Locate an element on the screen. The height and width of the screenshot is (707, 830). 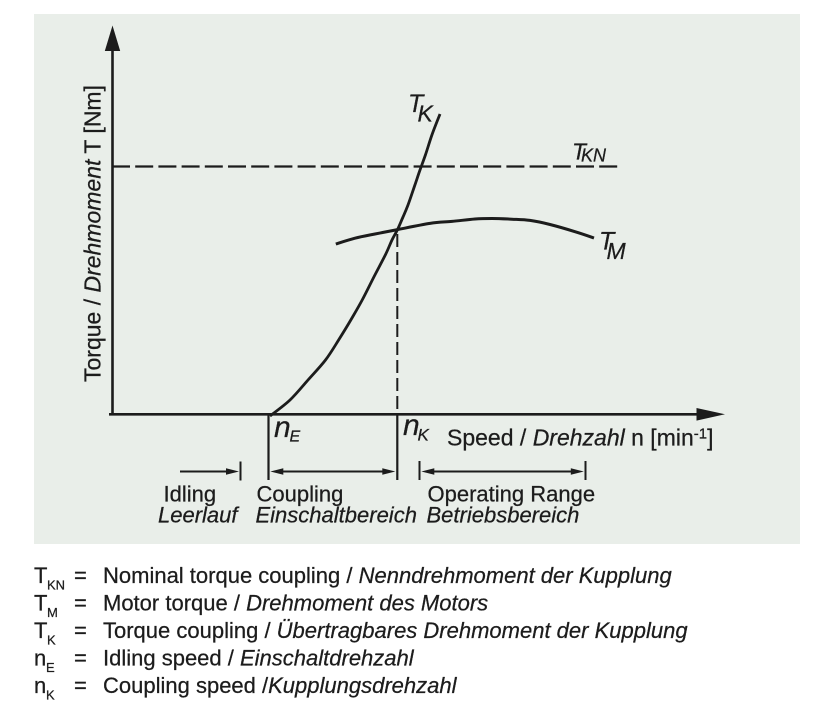
svg-text:Coupling speed /Kupplungsdrehz: Coupling speed /Kupplungsdrehzahl is located at coordinates (280, 685).